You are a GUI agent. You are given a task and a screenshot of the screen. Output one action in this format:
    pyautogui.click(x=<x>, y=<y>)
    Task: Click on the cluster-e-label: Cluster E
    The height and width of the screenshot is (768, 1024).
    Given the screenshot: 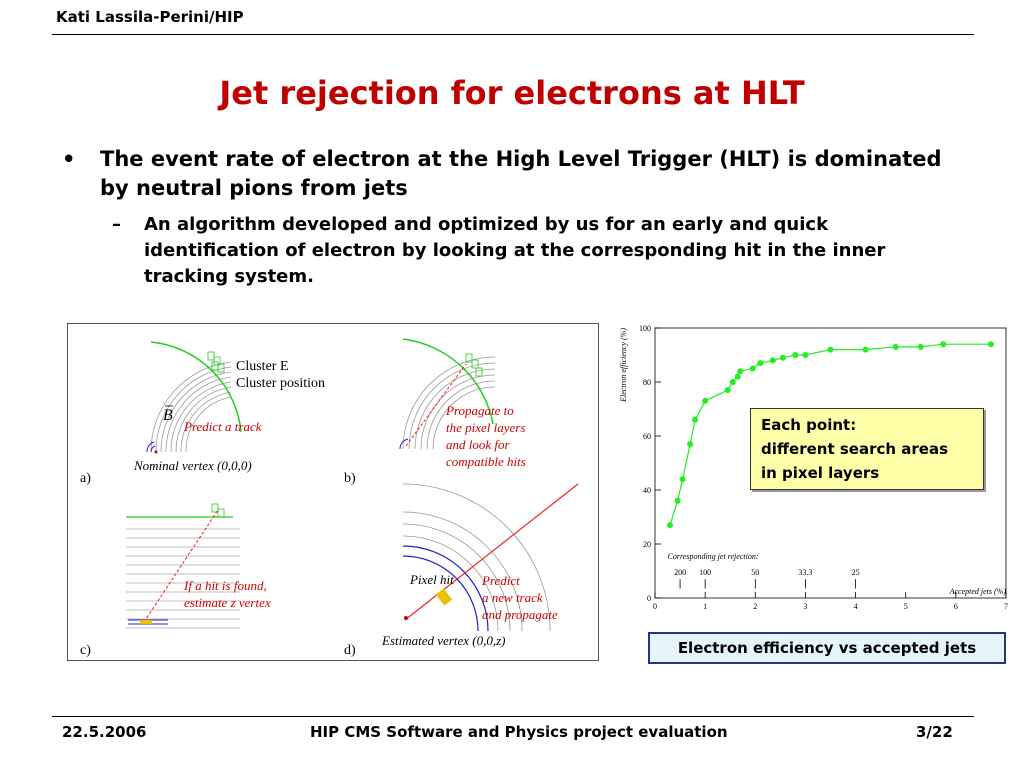 What is the action you would take?
    pyautogui.click(x=262, y=366)
    